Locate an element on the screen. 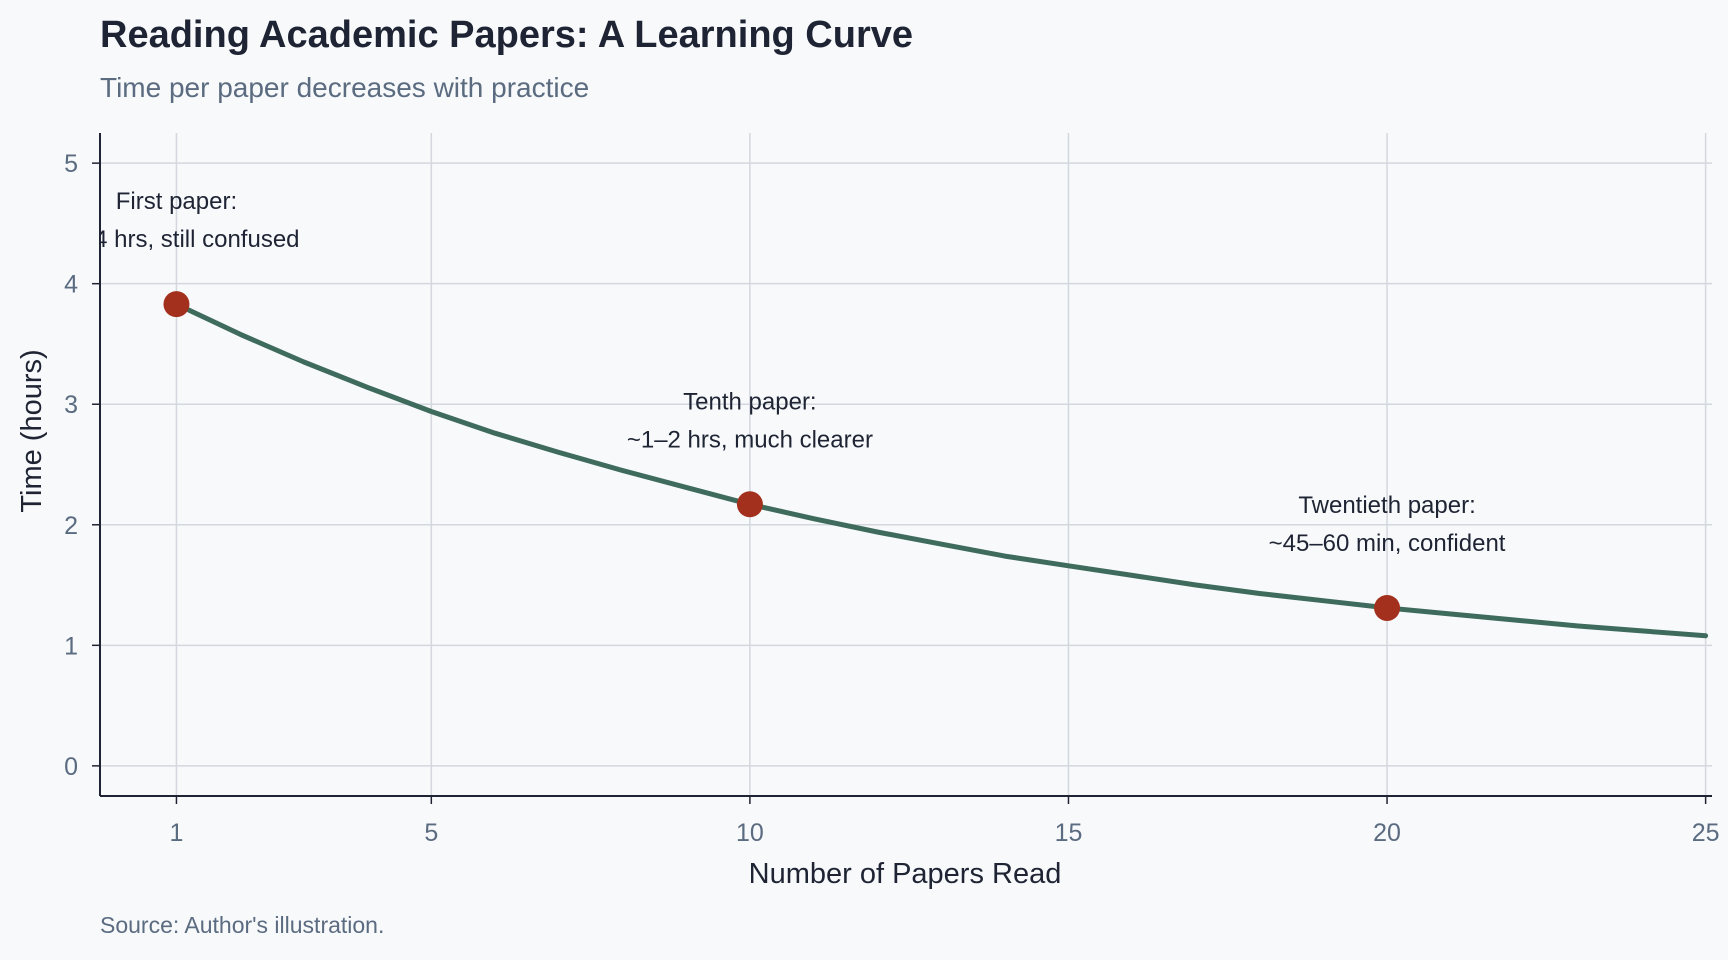  y-tick-label: 2 is located at coordinates (71, 526).